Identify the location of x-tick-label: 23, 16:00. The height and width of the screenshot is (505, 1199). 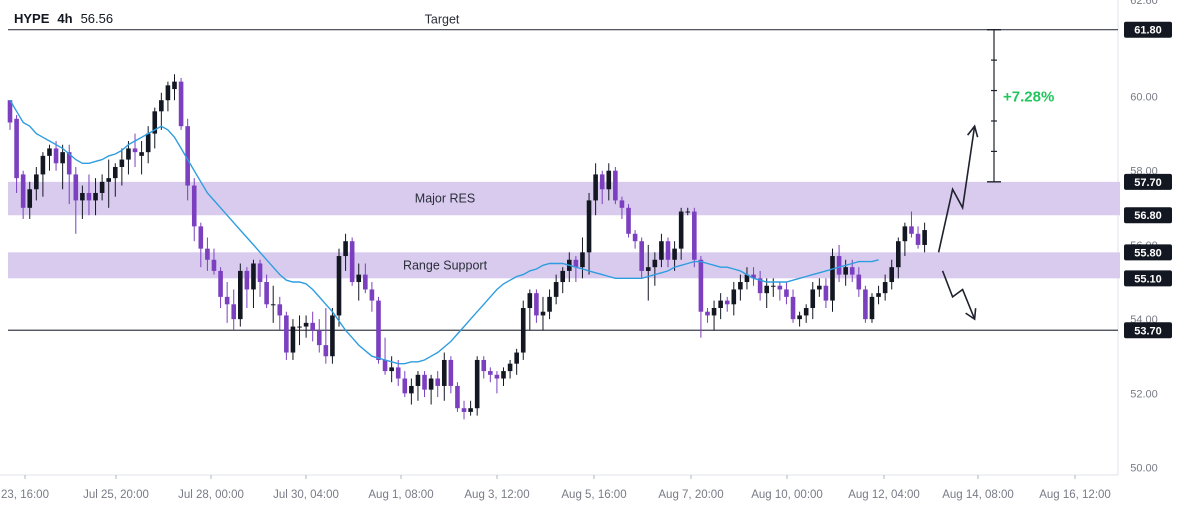
(25, 495).